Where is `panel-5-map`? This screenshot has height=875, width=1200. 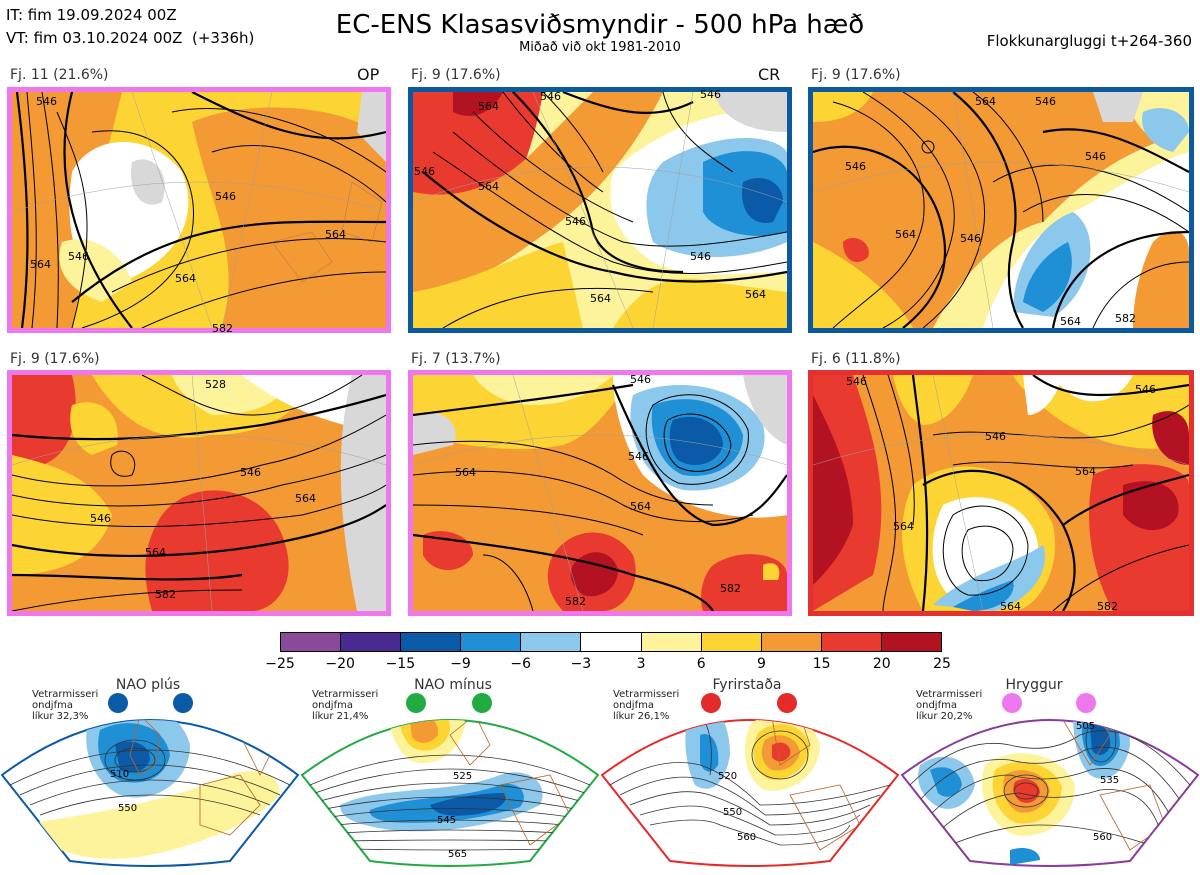
panel-5-map is located at coordinates (600, 493).